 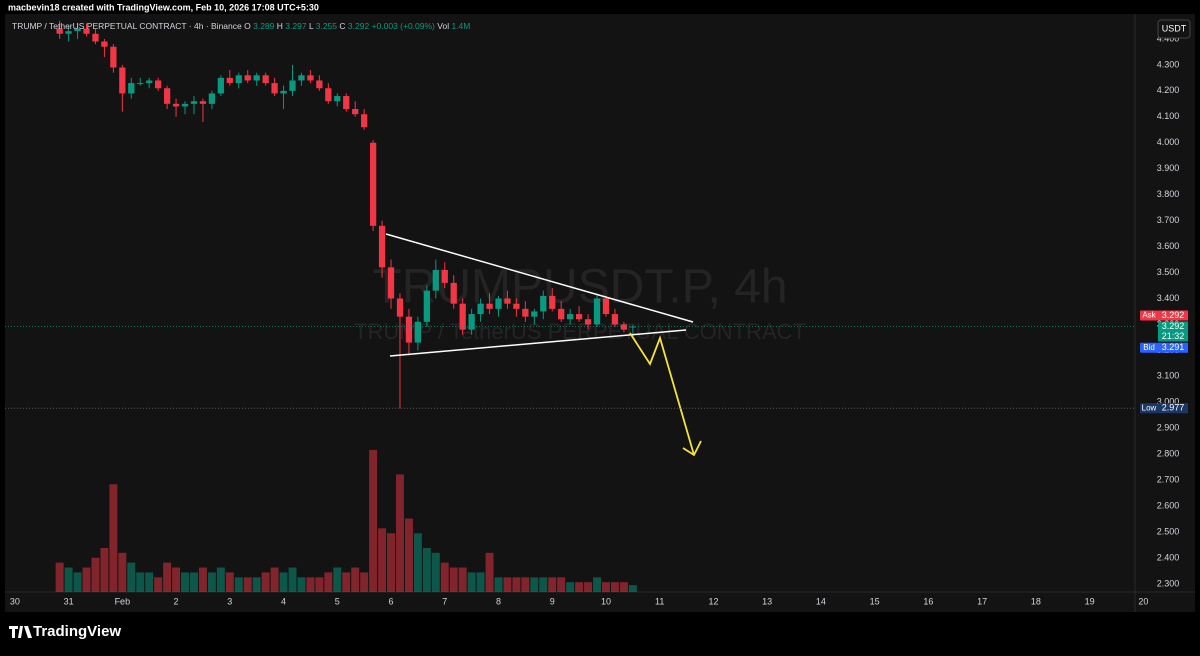 What do you see at coordinates (552, 601) in the screenshot?
I see `x-tick-label: 9` at bounding box center [552, 601].